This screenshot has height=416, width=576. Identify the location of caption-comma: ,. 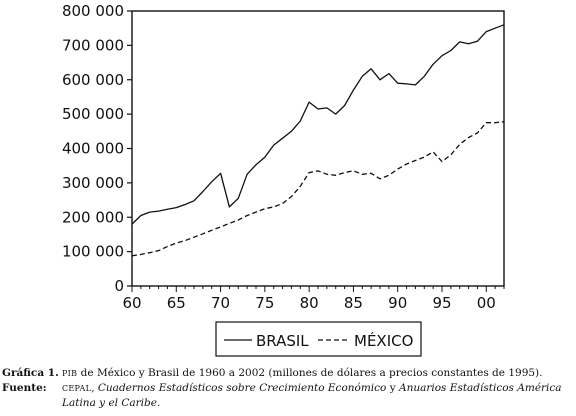
(94, 388).